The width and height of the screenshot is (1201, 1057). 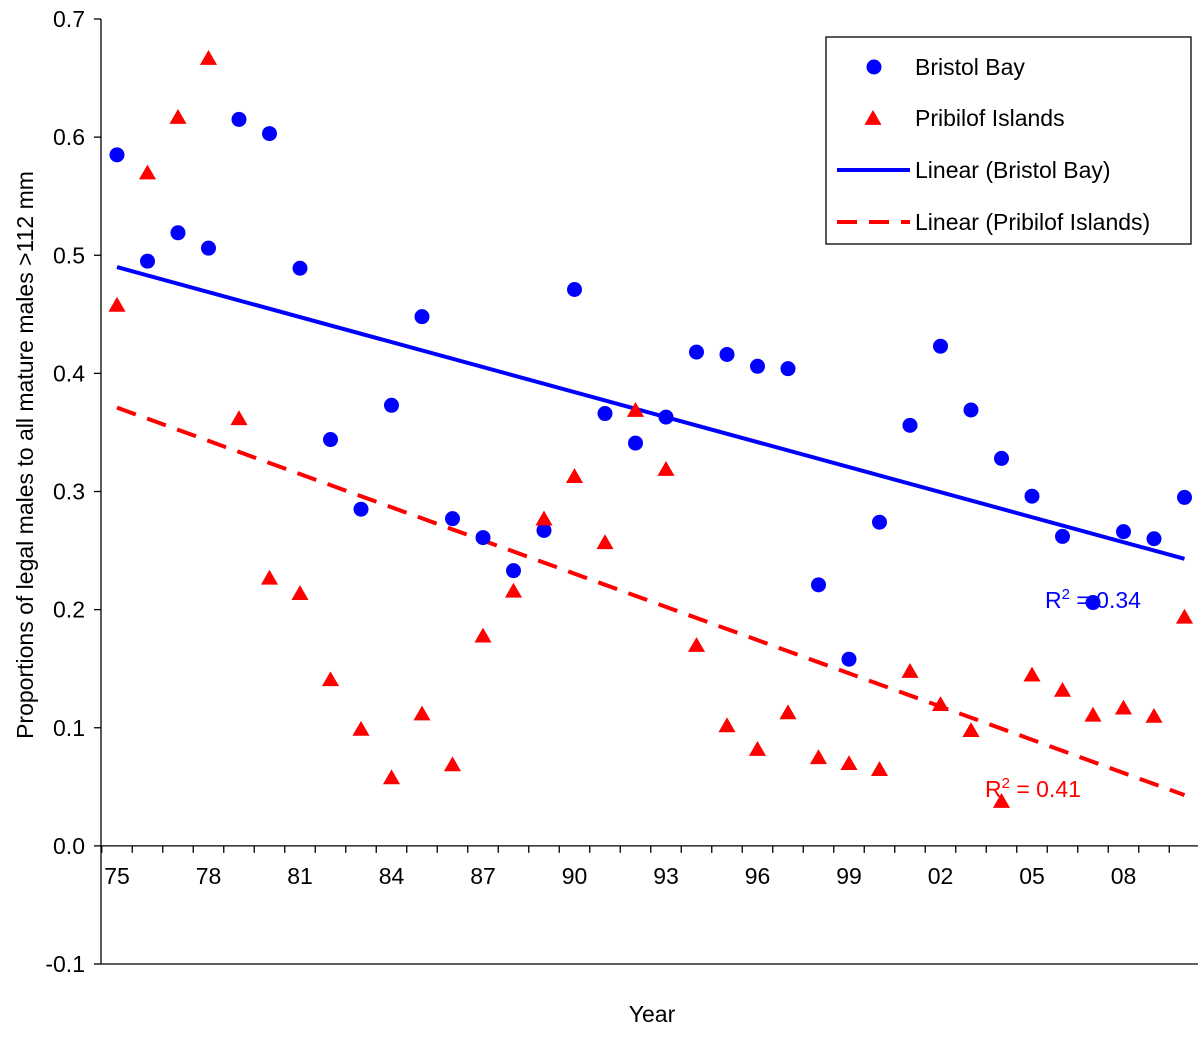 I want to click on y-tick-label: 0.7, so click(x=69, y=19).